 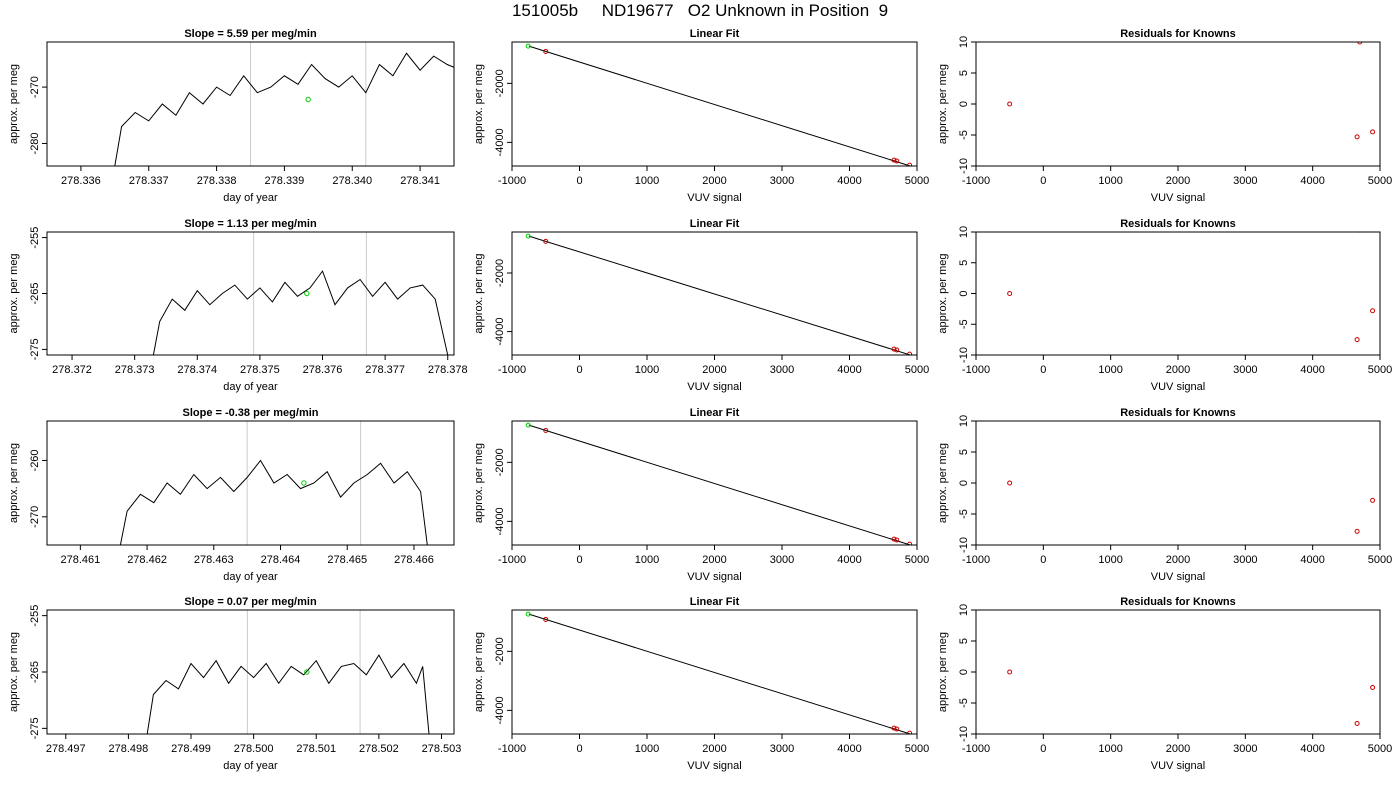 What do you see at coordinates (66, 749) in the screenshot?
I see `x-tick-label: 278.497` at bounding box center [66, 749].